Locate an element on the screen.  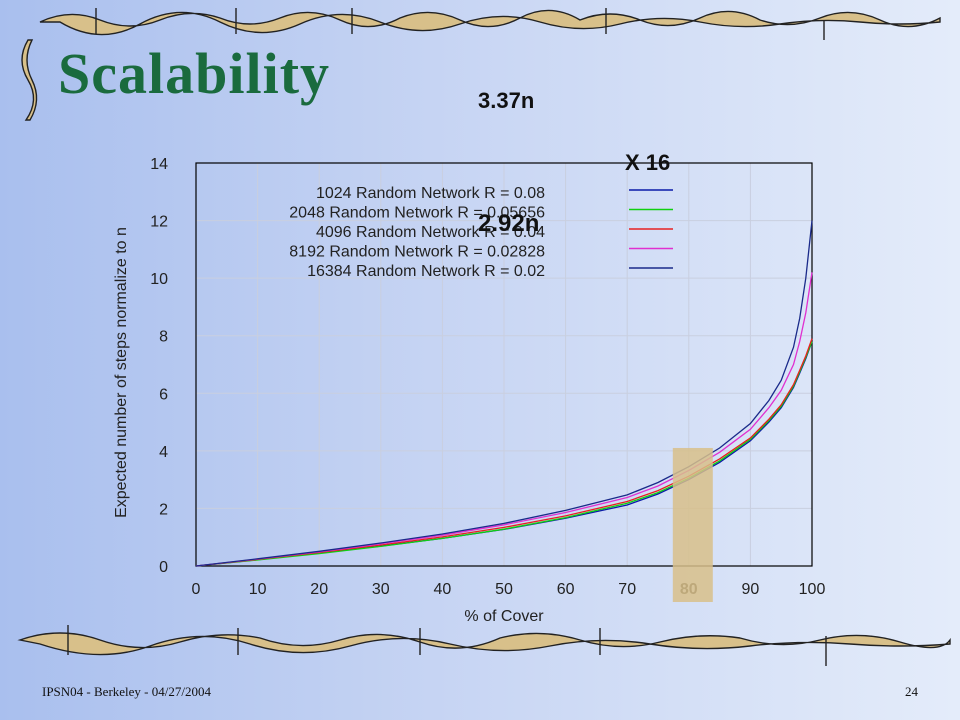
slide-number: 24 is located at coordinates (911, 691).